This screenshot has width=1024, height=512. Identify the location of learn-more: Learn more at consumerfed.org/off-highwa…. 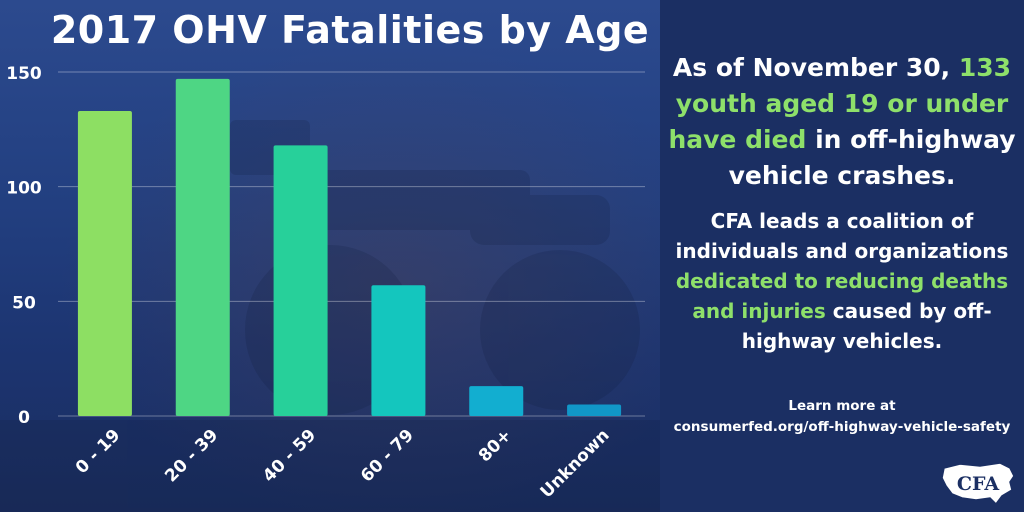
(842, 417).